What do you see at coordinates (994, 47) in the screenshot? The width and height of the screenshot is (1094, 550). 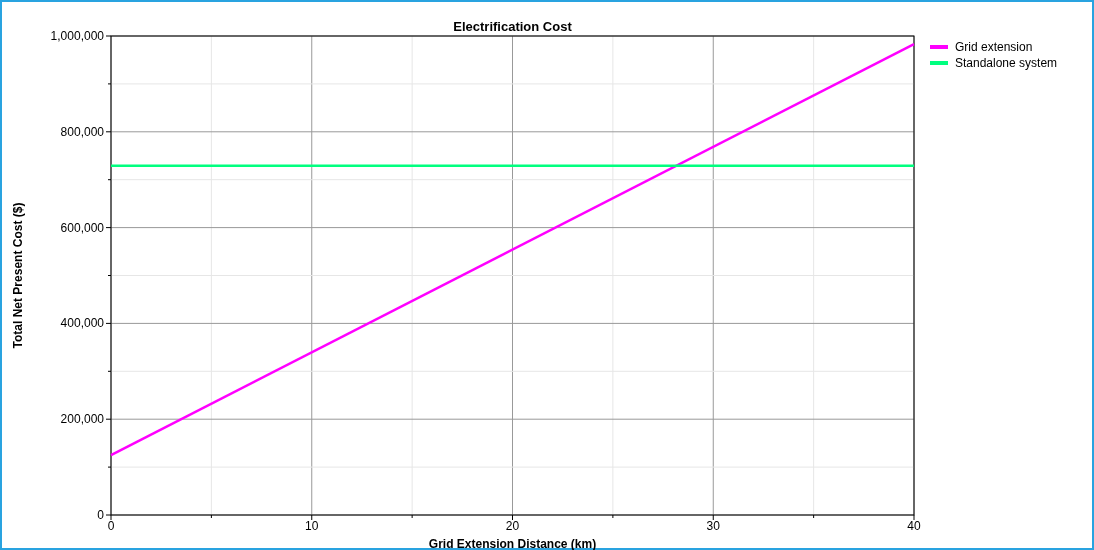 I see `legend-label: Grid extension` at bounding box center [994, 47].